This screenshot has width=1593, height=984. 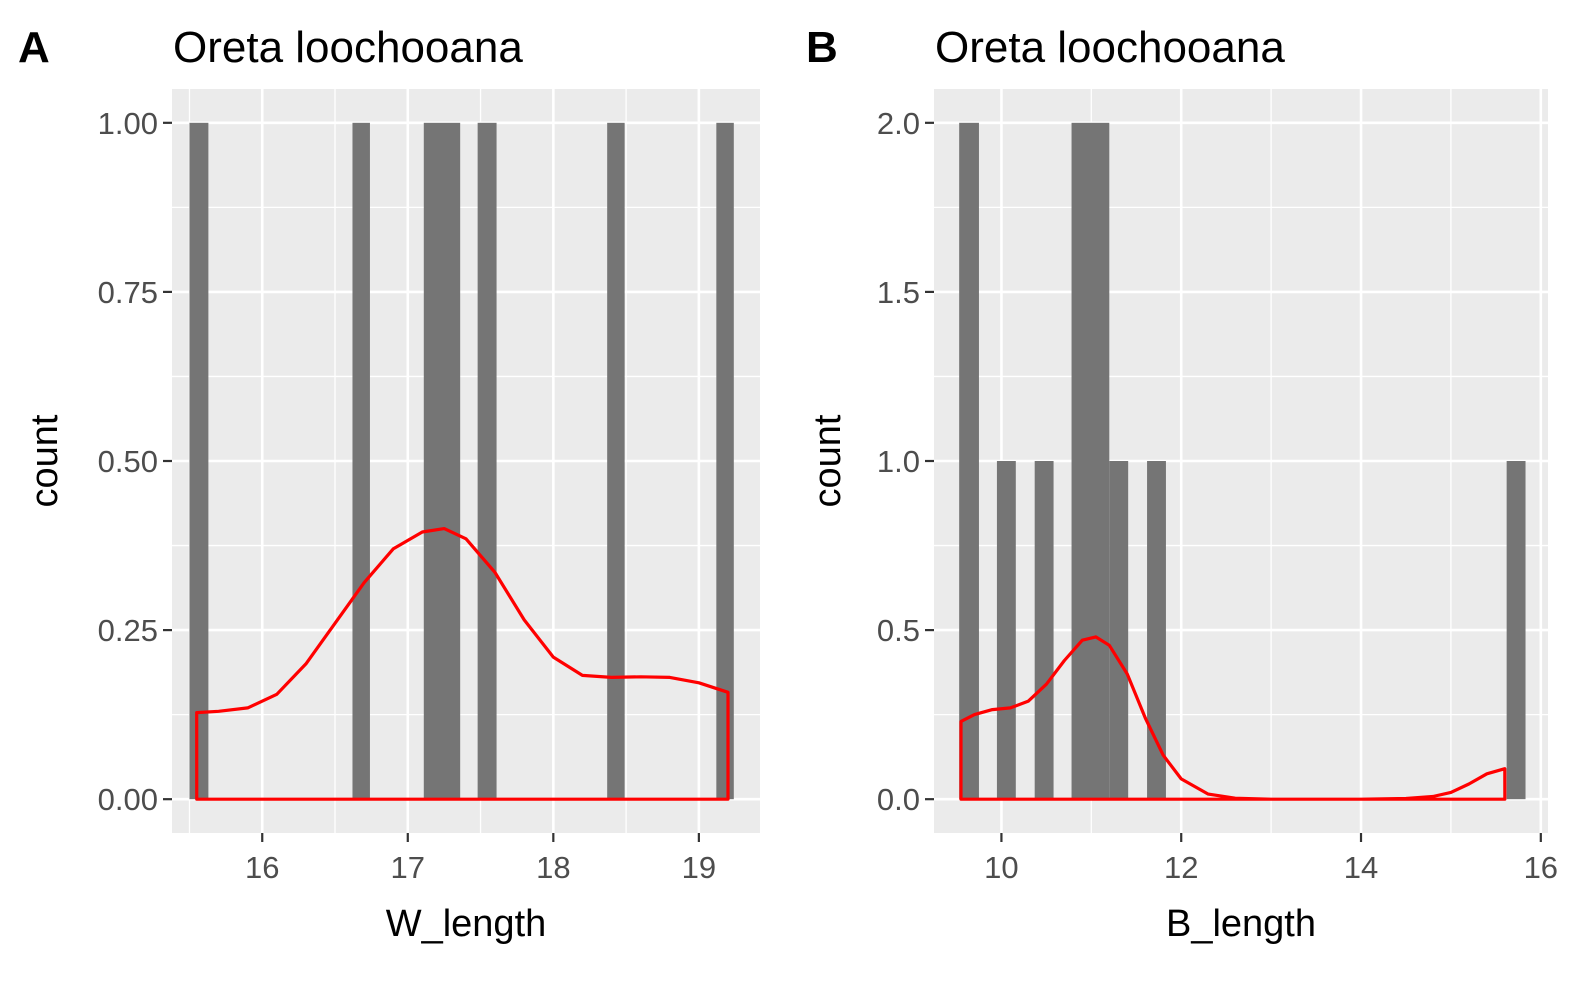 I want to click on x-axis-ticks: 16 17 18 19, so click(x=480, y=859).